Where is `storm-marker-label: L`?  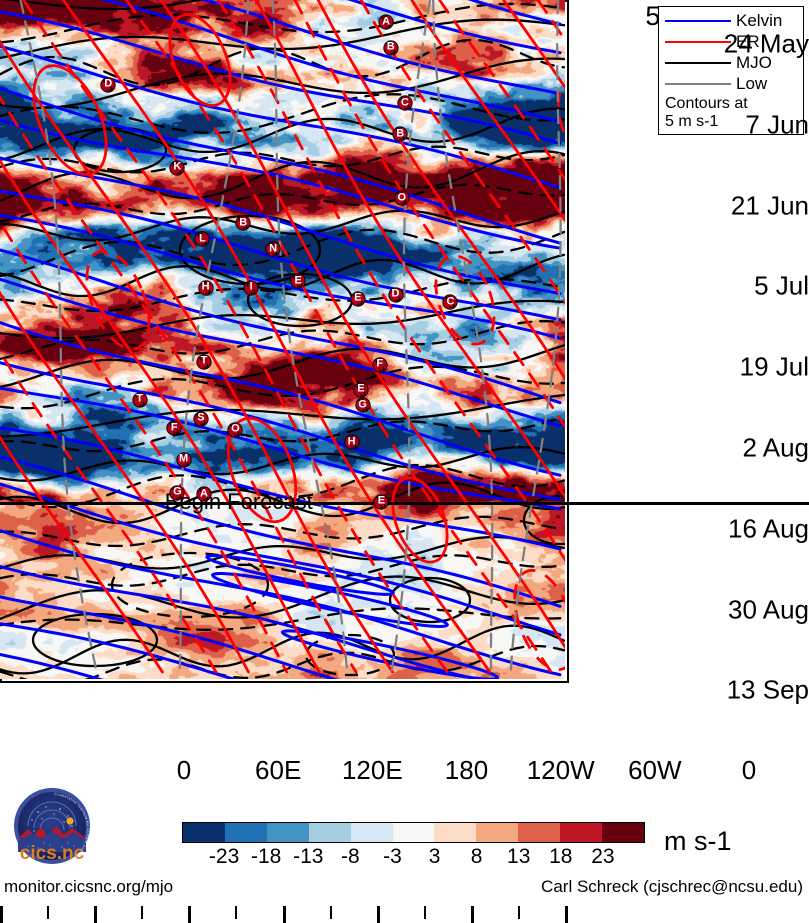 storm-marker-label: L is located at coordinates (202, 238).